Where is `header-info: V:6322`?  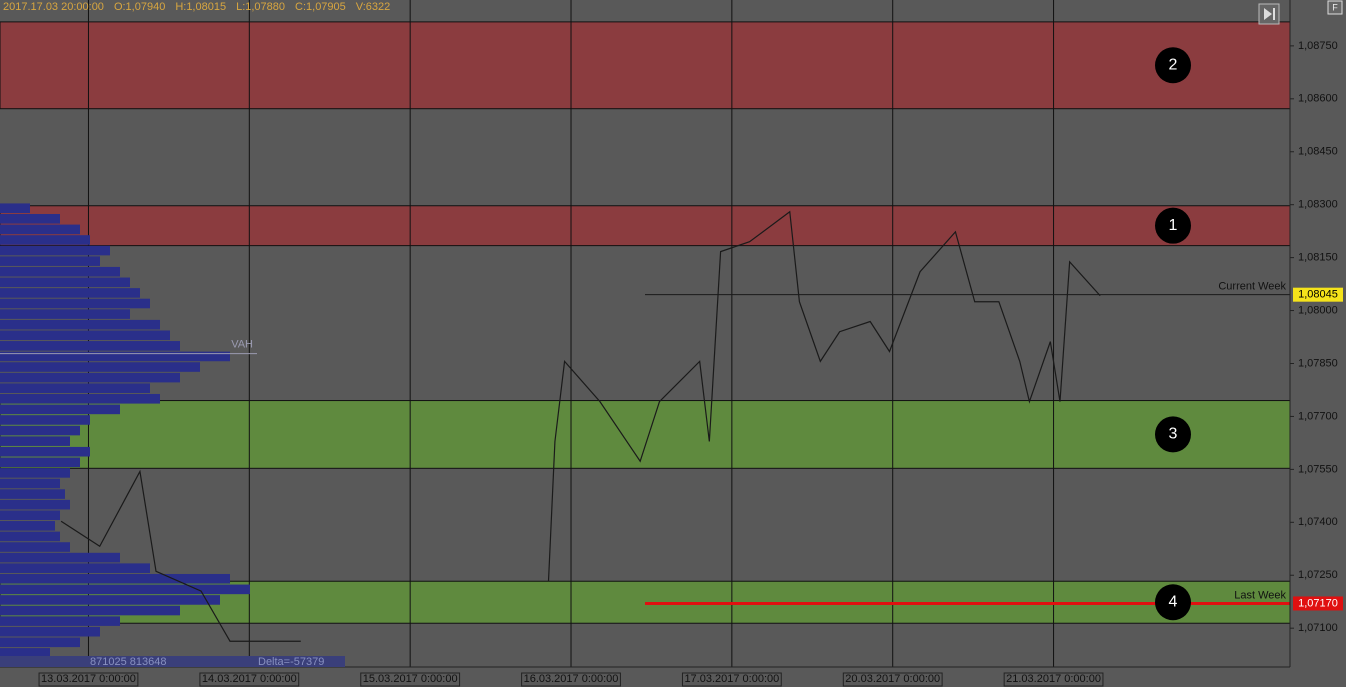 header-info: V:6322 is located at coordinates (373, 7).